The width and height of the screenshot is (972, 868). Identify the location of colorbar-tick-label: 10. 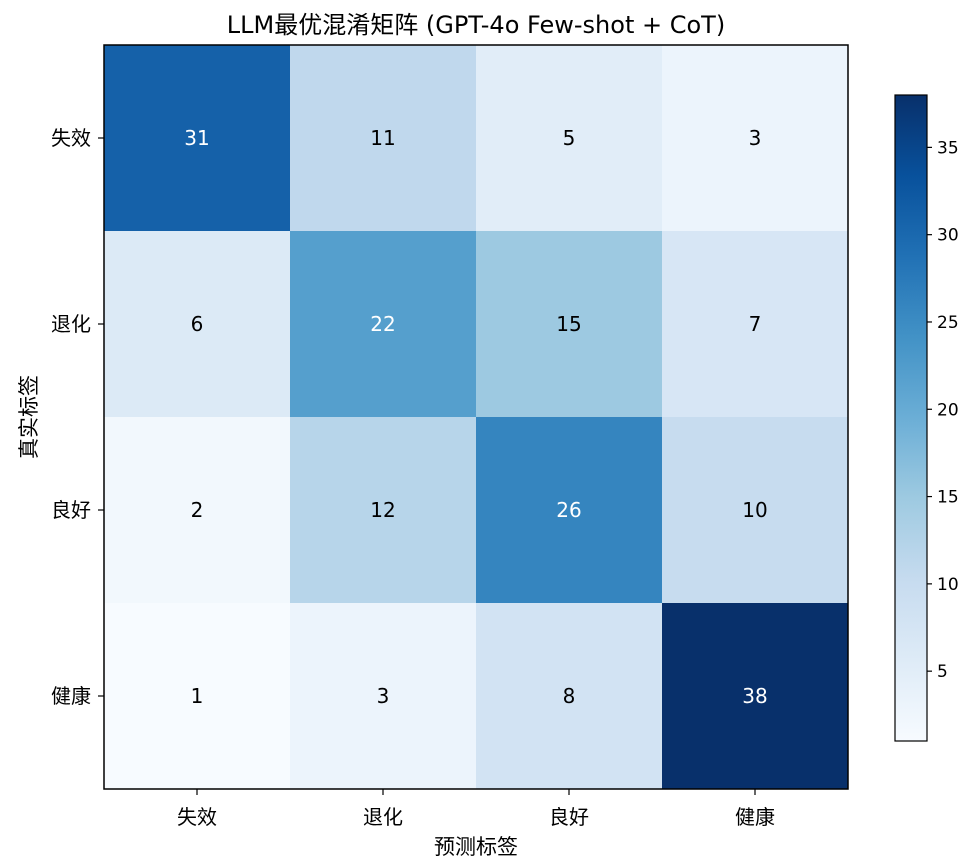
(948, 585).